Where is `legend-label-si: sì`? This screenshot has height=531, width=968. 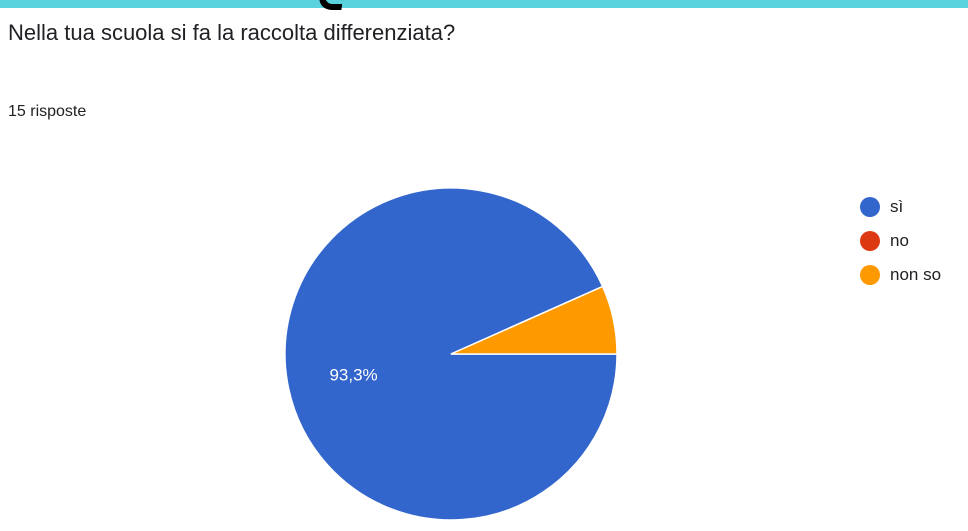 legend-label-si: sì is located at coordinates (897, 206).